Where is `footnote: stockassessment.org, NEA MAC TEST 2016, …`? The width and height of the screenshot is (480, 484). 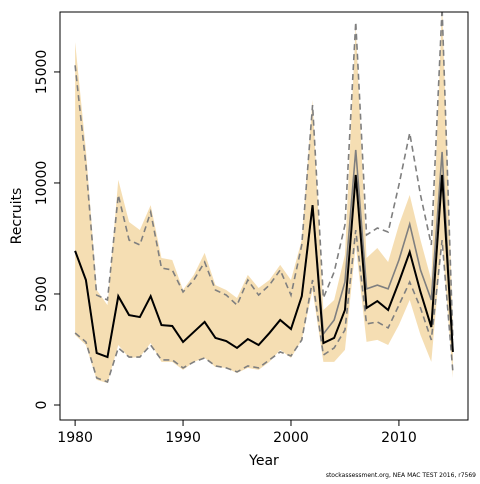 footnote: stockassessment.org, NEA MAC TEST 2016, … is located at coordinates (401, 475).